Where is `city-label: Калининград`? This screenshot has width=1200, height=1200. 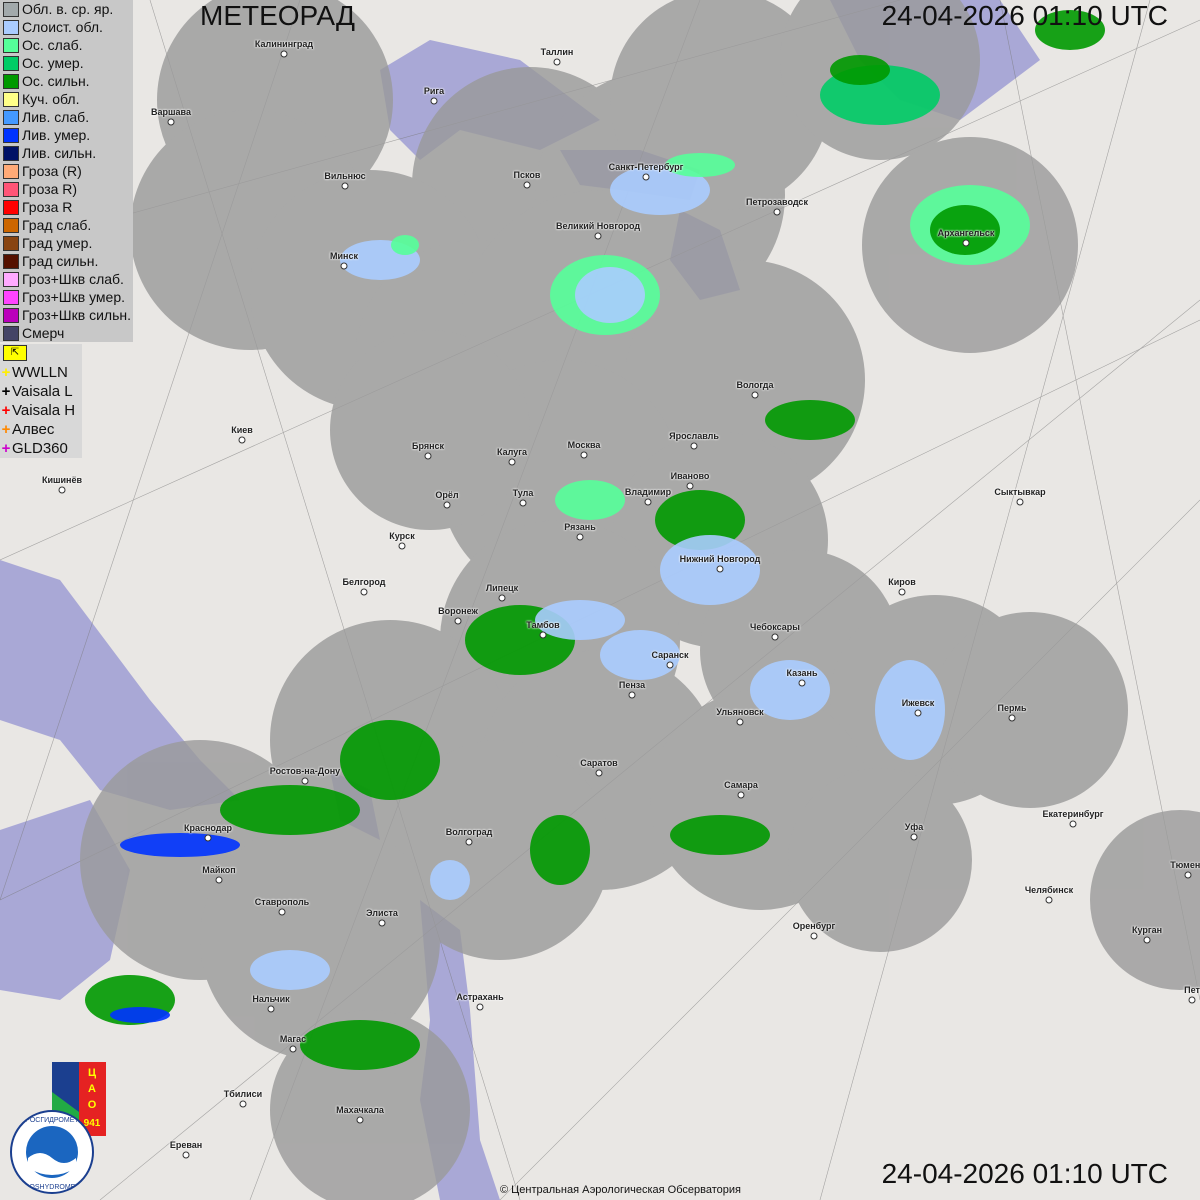
city-label: Калининград is located at coordinates (284, 44).